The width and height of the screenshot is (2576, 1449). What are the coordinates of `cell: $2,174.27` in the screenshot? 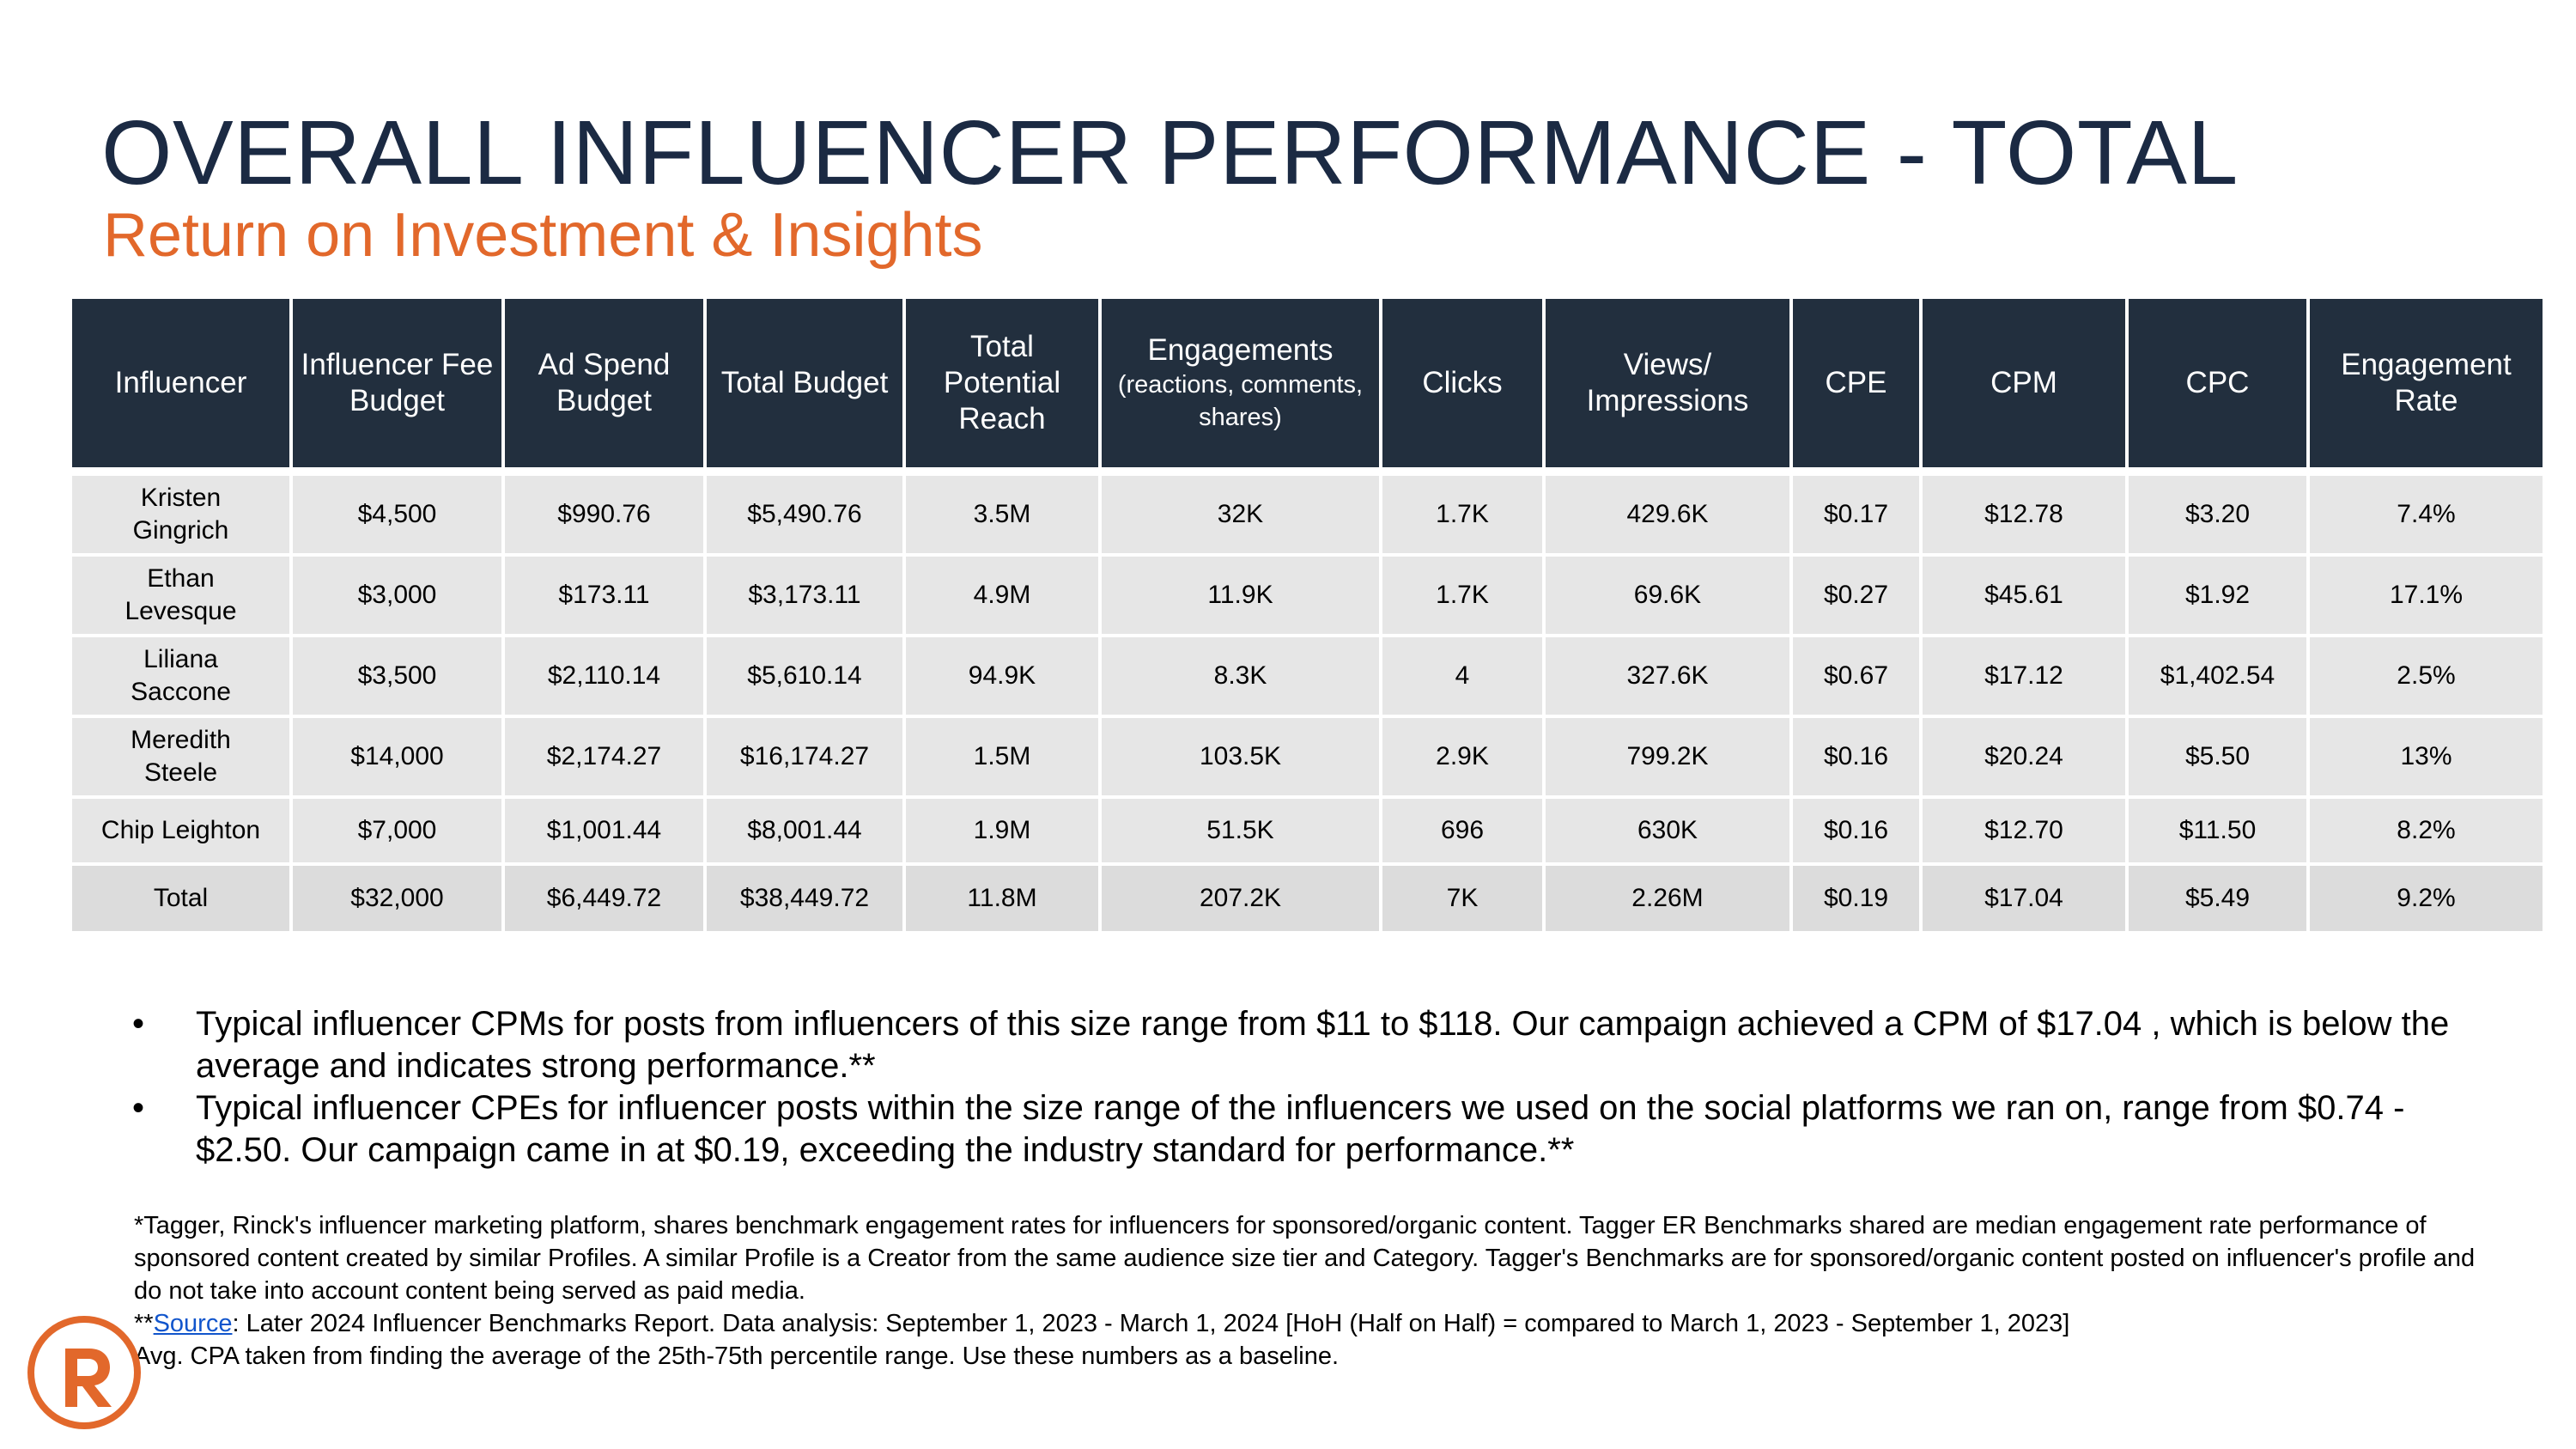 It's located at (604, 757).